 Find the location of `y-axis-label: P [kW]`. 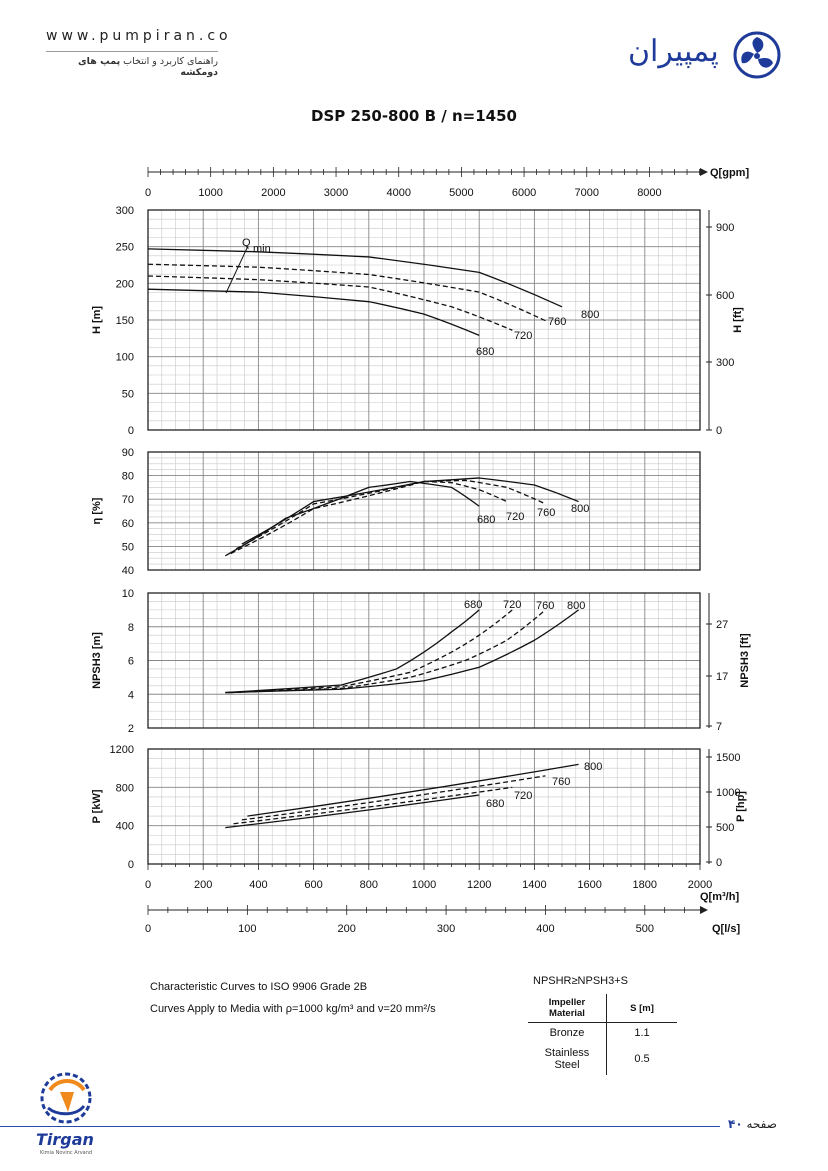

y-axis-label: P [kW] is located at coordinates (97, 806).